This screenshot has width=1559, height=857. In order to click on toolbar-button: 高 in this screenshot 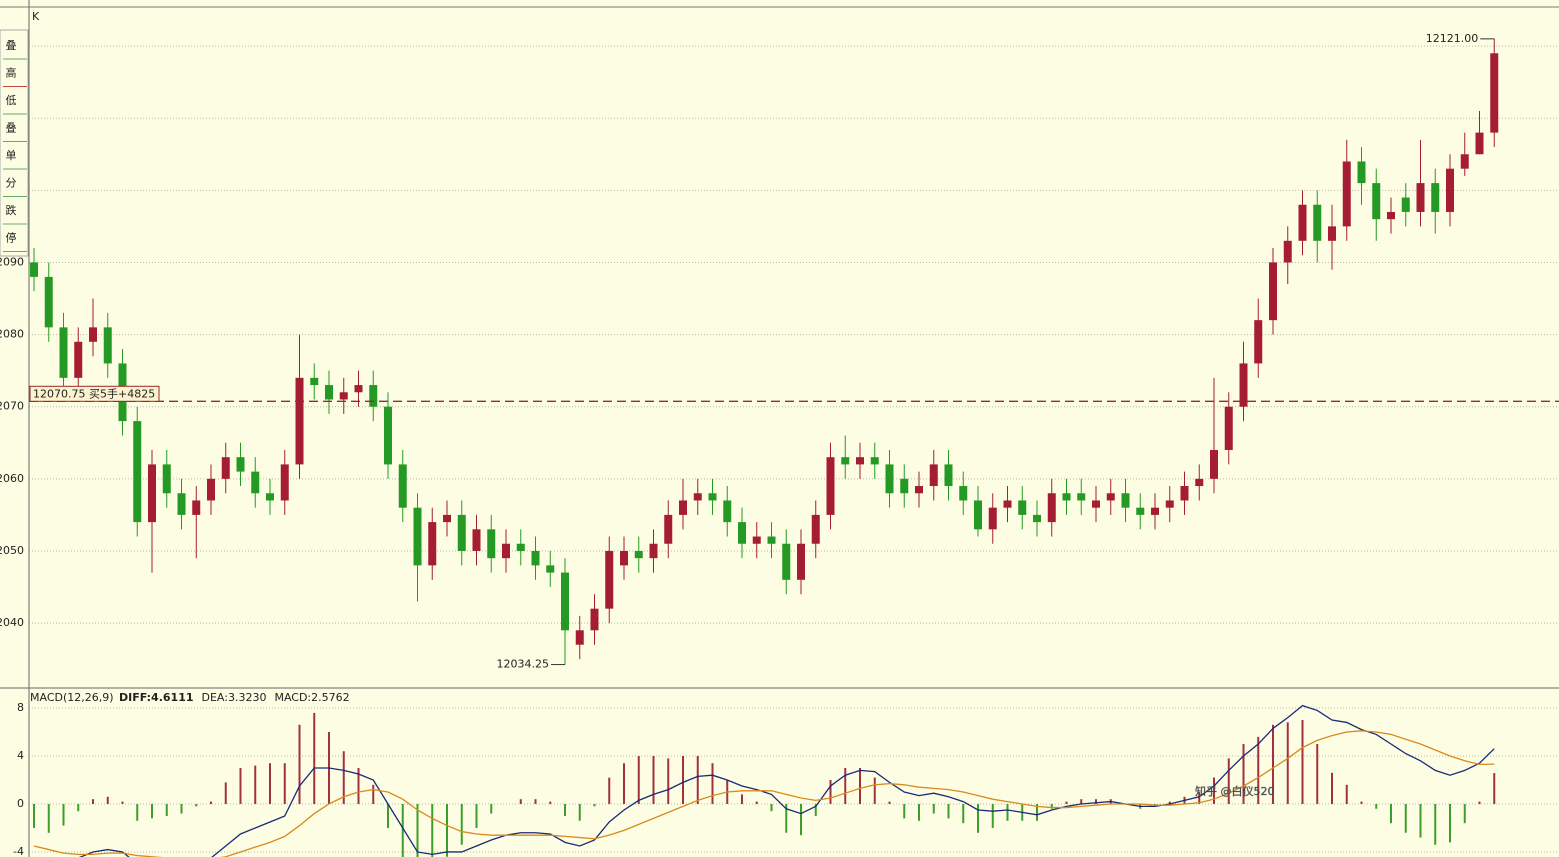, I will do `click(11, 73)`.